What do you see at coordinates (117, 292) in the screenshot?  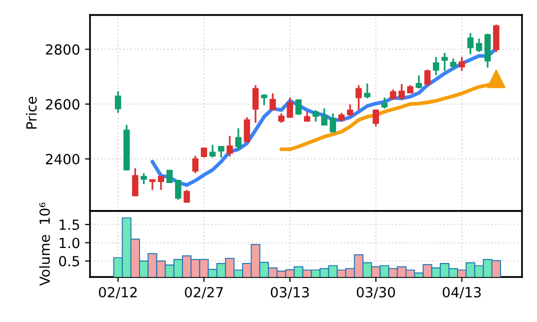 I see `x-tick-label: 02/12` at bounding box center [117, 292].